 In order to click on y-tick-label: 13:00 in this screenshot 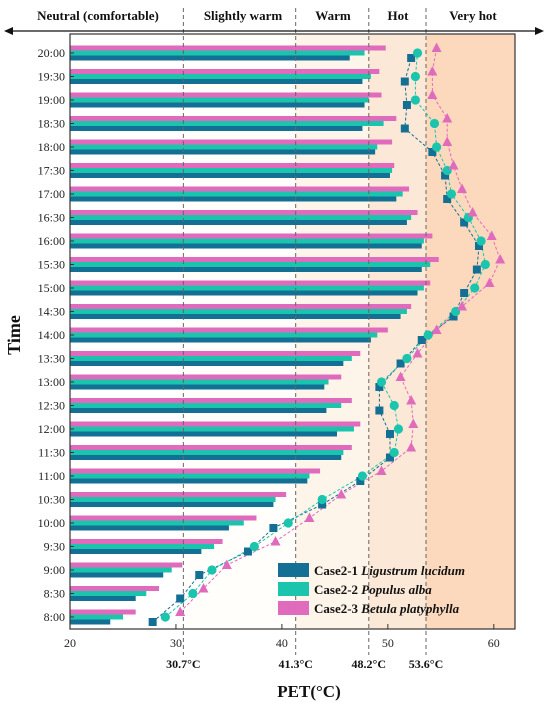, I will do `click(51, 382)`.